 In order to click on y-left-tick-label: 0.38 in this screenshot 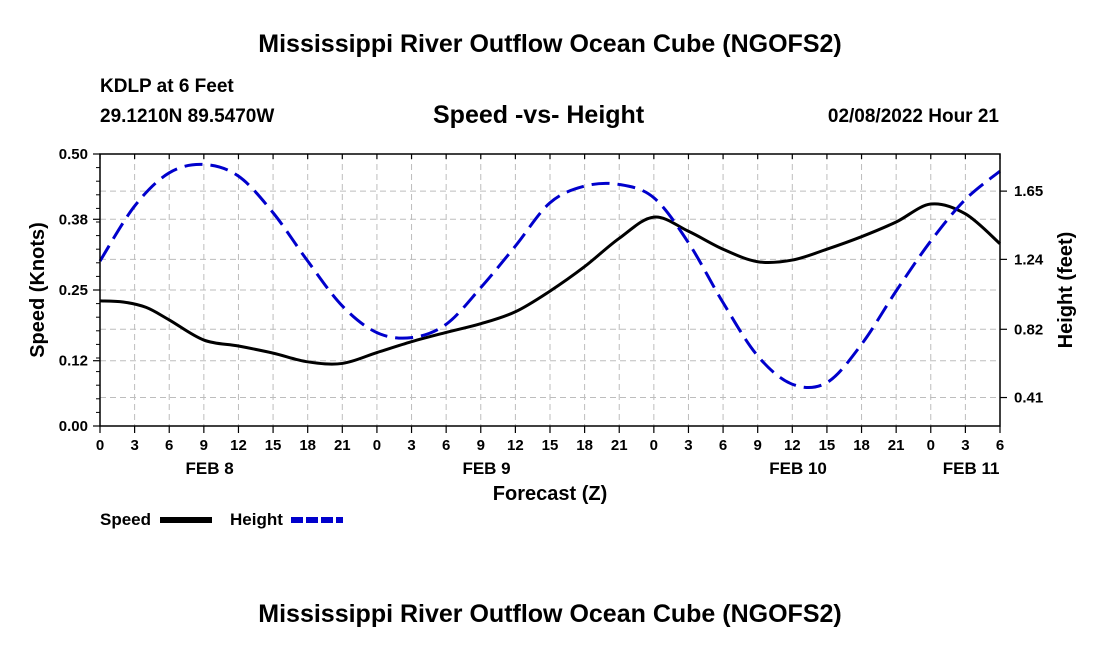, I will do `click(73, 219)`.